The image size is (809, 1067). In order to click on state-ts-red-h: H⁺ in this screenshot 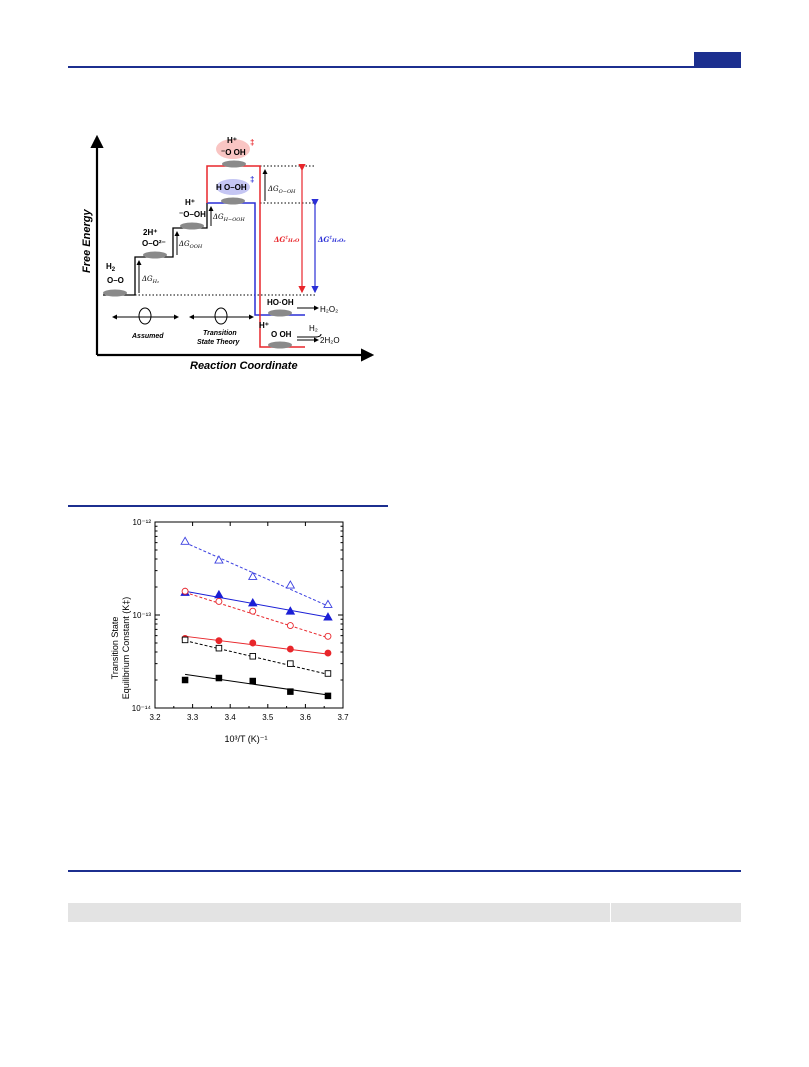, I will do `click(232, 140)`.